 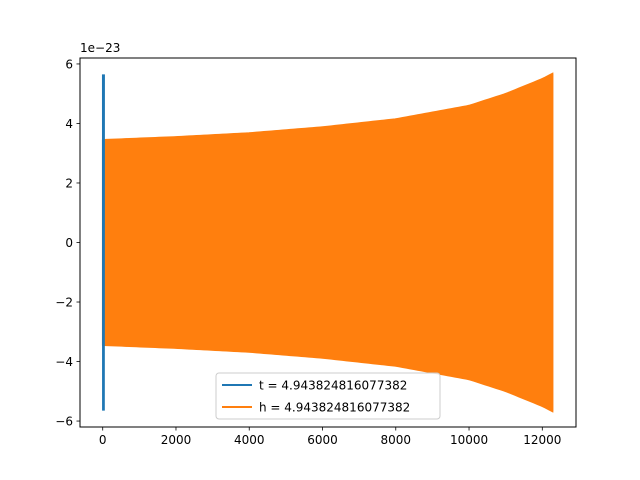 I want to click on y-tick-label-1: −4, so click(x=64, y=362).